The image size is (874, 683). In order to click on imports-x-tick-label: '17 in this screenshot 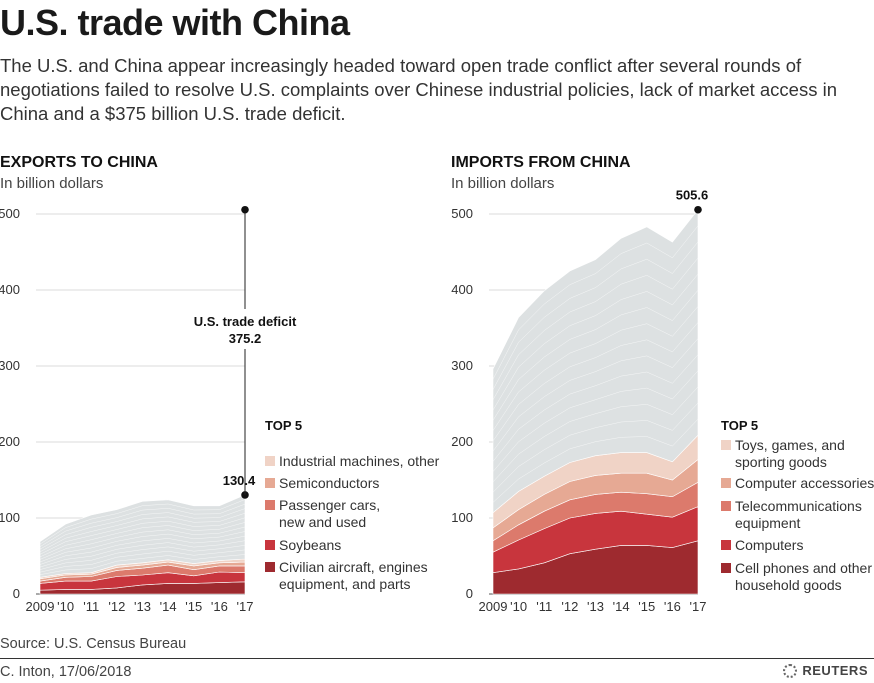, I will do `click(698, 606)`.